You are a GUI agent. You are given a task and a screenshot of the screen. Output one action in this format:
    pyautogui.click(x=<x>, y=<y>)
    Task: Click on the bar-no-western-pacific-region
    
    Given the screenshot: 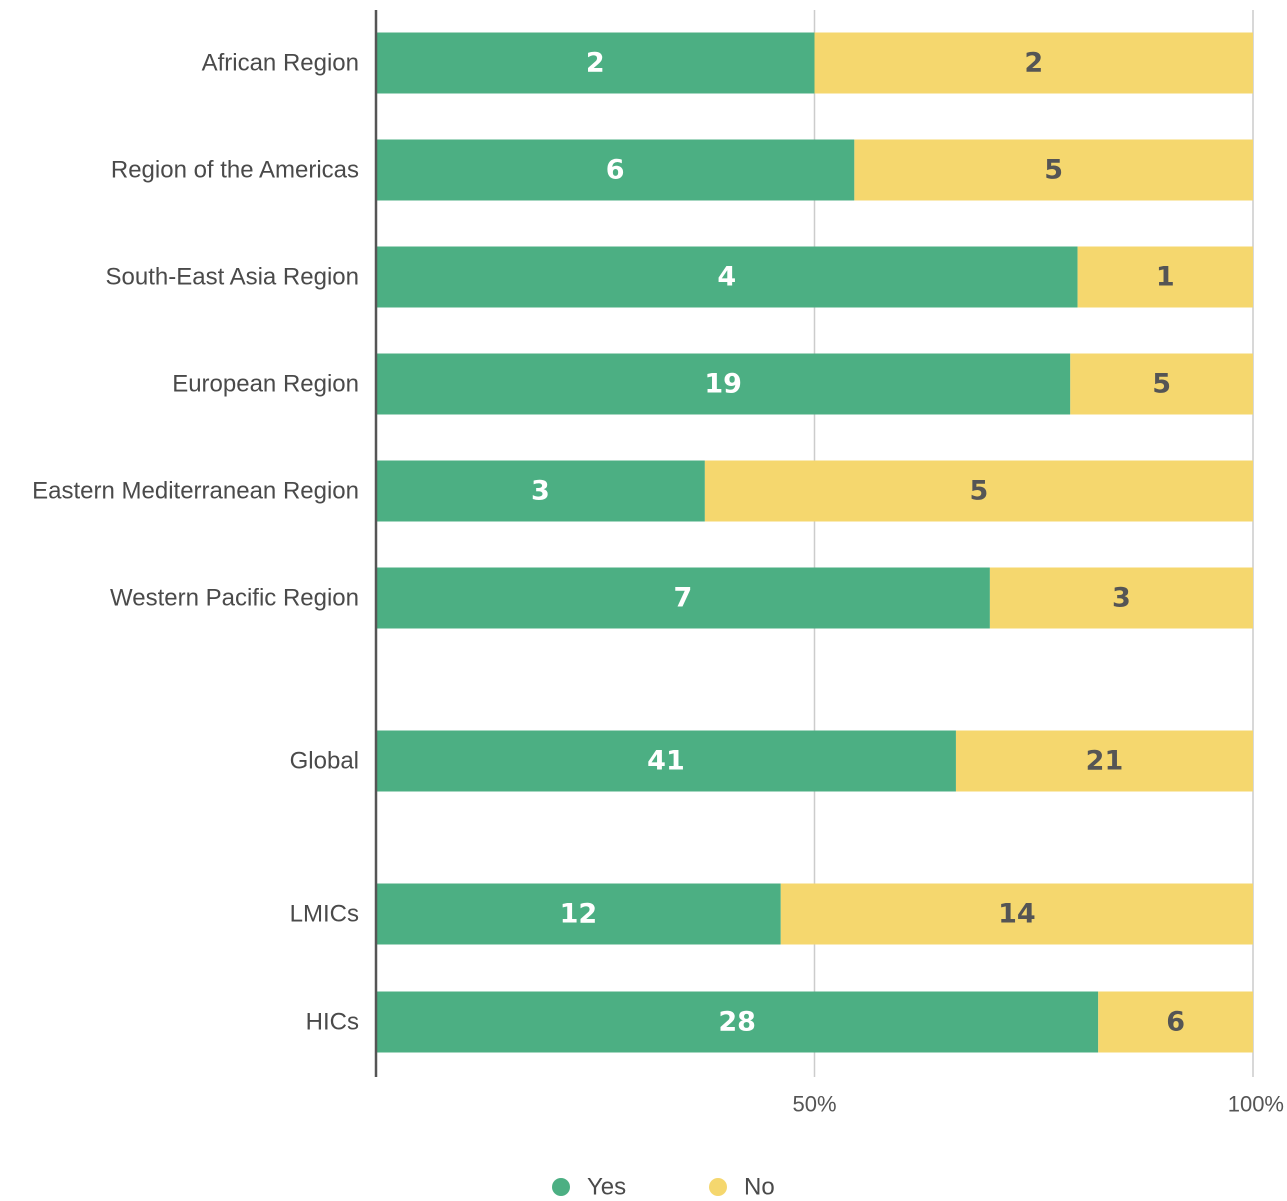 What is the action you would take?
    pyautogui.click(x=1121, y=598)
    